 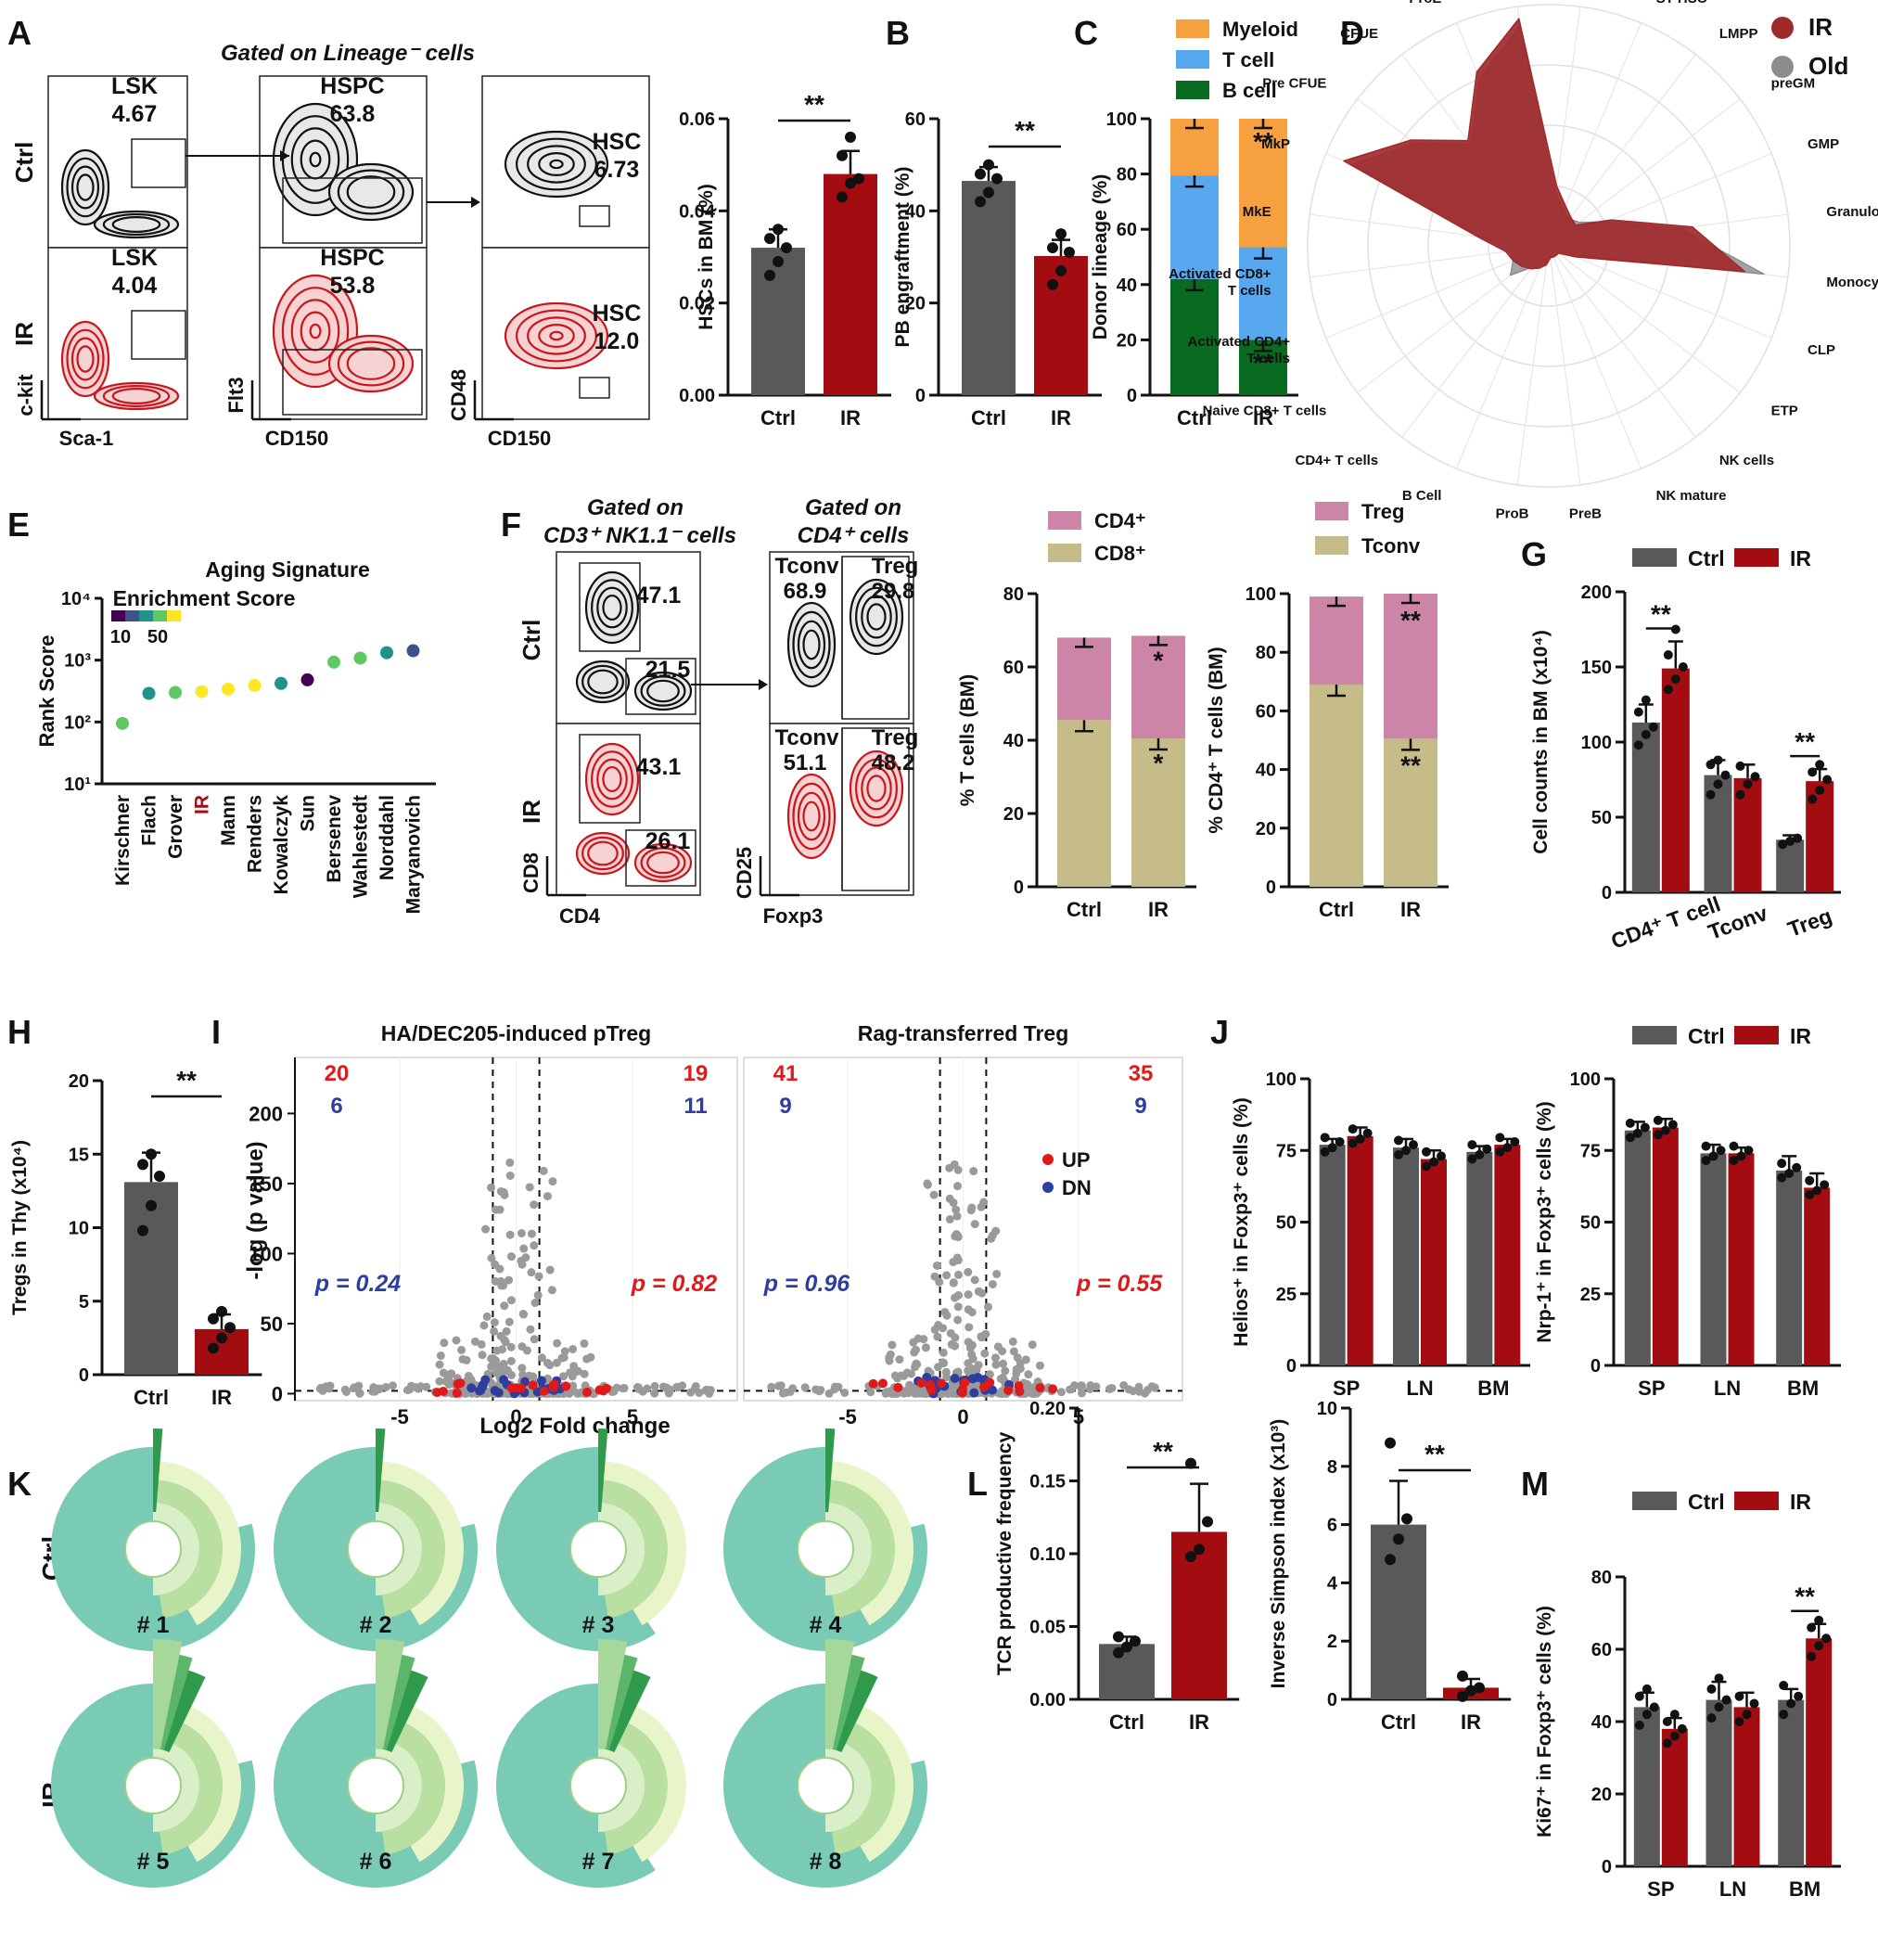 What do you see at coordinates (1747, 461) in the screenshot?
I see `radar-axis-label: NK cells` at bounding box center [1747, 461].